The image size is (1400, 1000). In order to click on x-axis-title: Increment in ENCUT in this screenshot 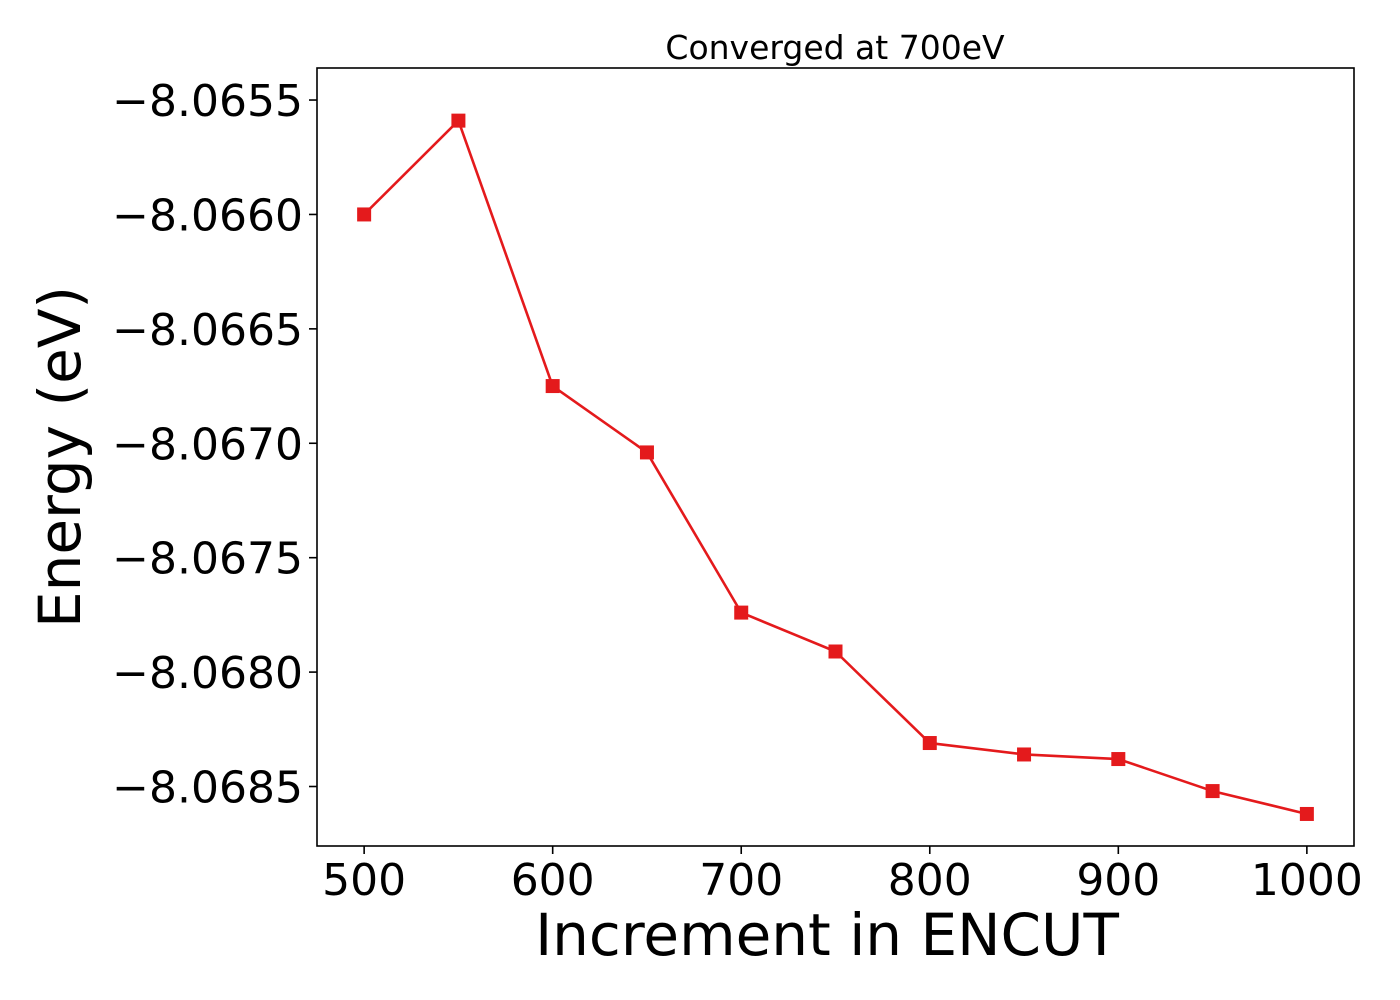, I will do `click(827, 935)`.